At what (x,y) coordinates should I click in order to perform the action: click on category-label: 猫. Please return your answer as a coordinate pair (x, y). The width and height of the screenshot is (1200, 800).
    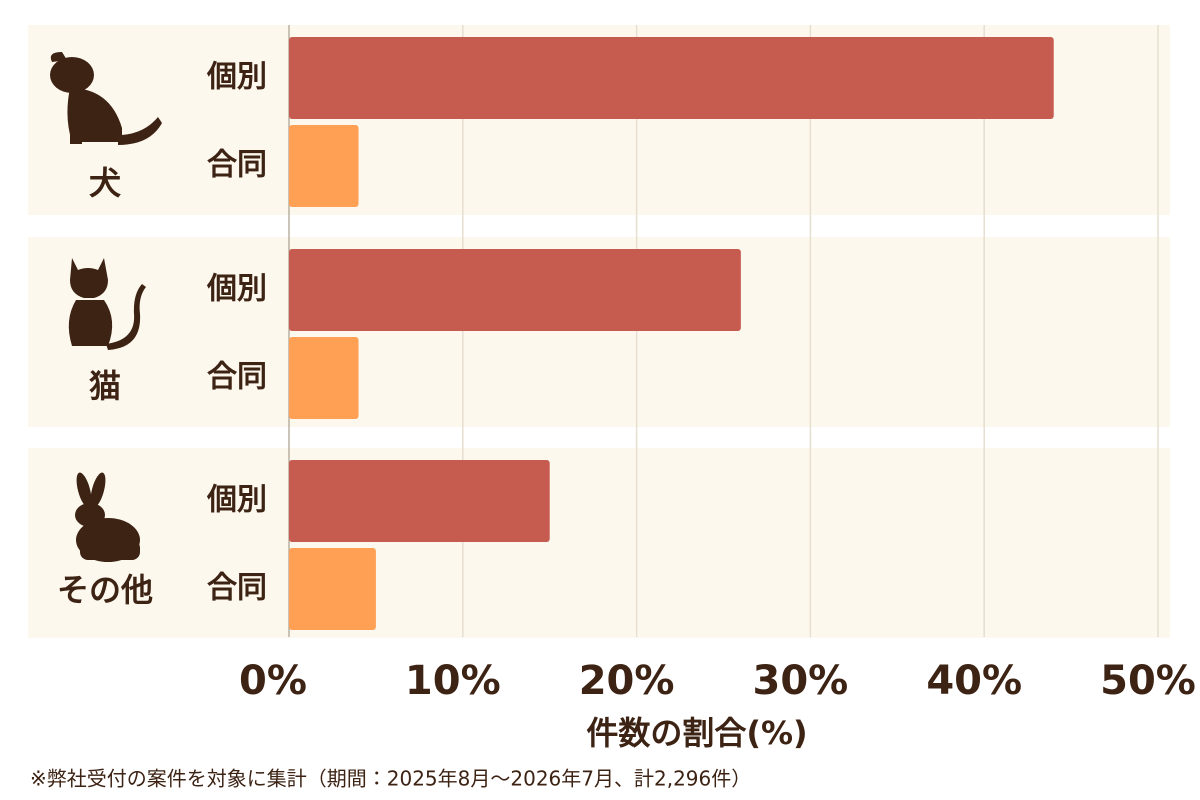
    Looking at the image, I should click on (105, 386).